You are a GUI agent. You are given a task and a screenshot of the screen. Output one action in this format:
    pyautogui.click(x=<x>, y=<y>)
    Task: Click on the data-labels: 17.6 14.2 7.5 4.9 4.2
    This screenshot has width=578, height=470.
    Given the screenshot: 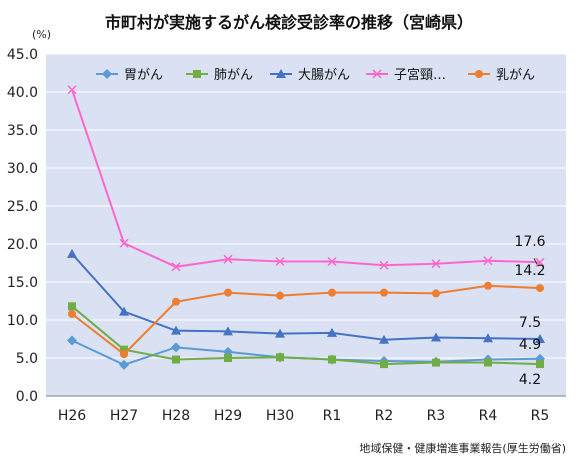 What is the action you would take?
    pyautogui.click(x=529, y=311)
    